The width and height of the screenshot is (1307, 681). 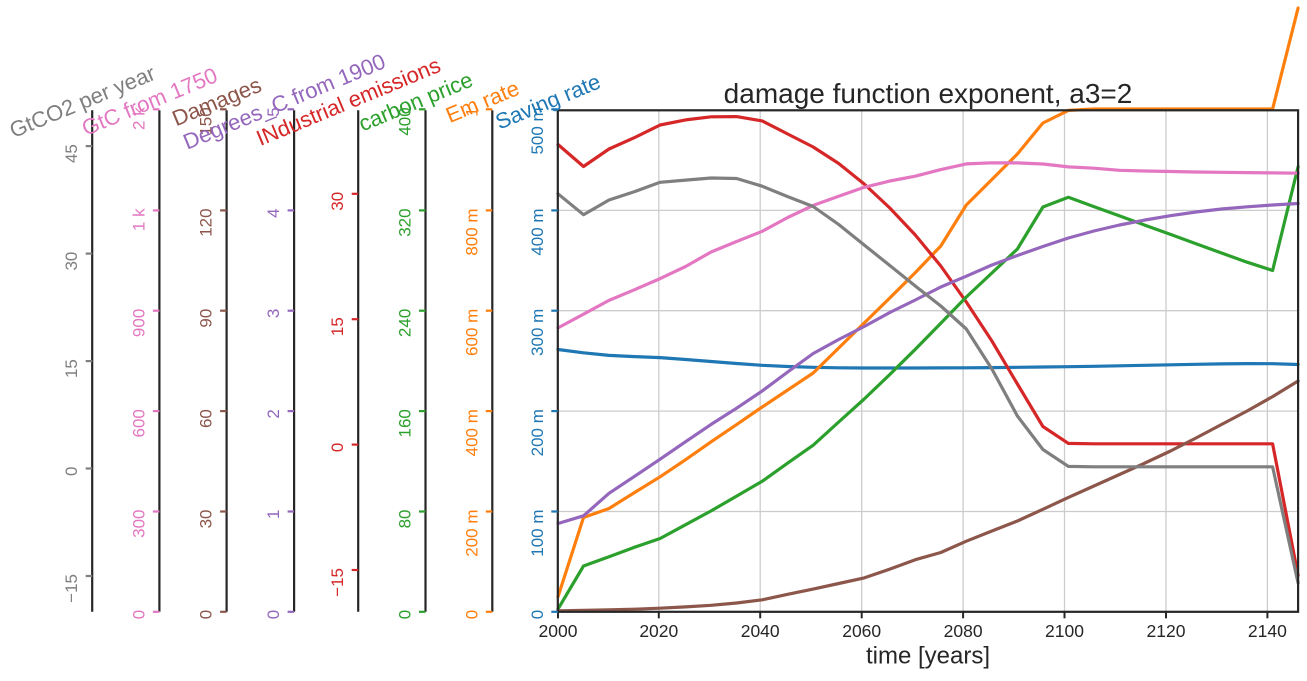 I want to click on svg-text: 100 m, so click(x=537, y=533).